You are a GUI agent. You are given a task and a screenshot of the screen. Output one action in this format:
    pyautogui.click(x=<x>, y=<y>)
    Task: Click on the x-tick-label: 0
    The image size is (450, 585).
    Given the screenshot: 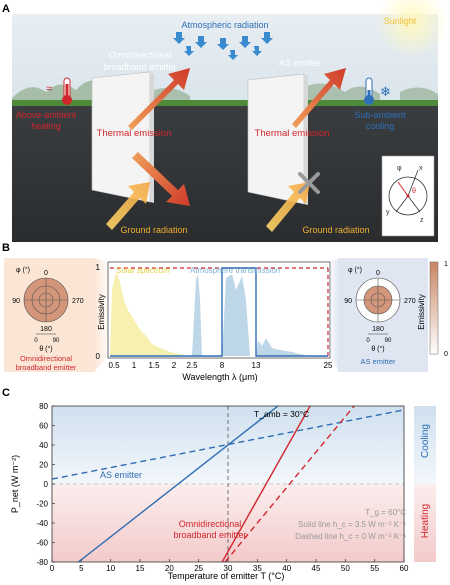 What is the action you would take?
    pyautogui.click(x=52, y=568)
    